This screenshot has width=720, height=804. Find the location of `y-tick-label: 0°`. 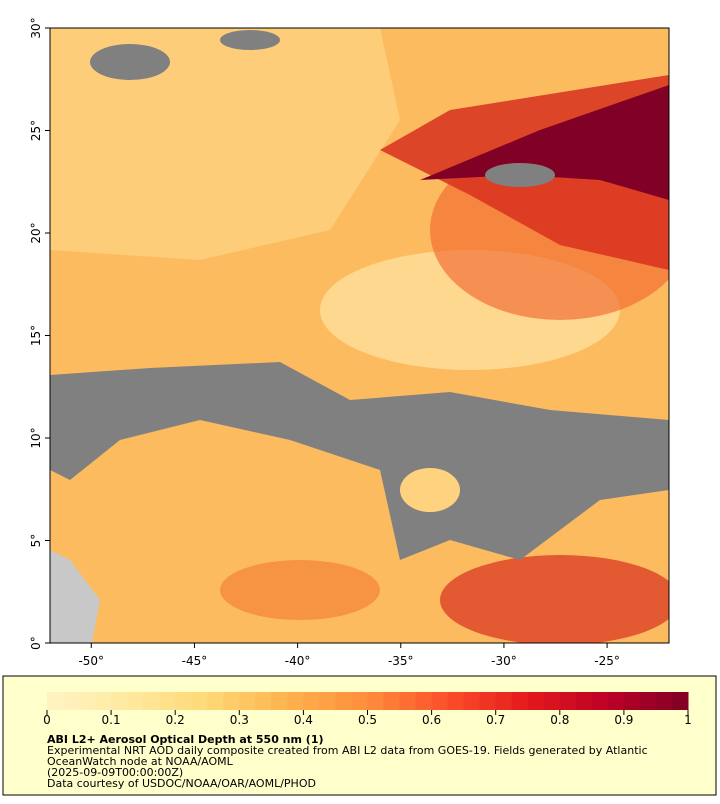

y-tick-label: 0° is located at coordinates (36, 643).